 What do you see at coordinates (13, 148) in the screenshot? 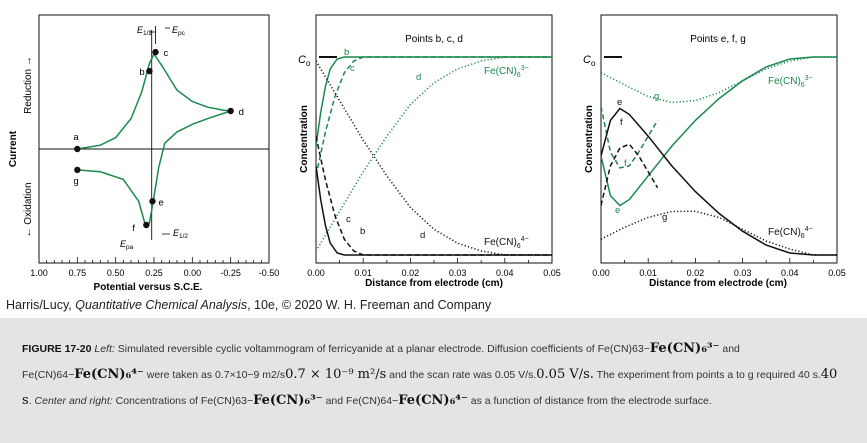
I see `cv-ylabel: Current` at bounding box center [13, 148].